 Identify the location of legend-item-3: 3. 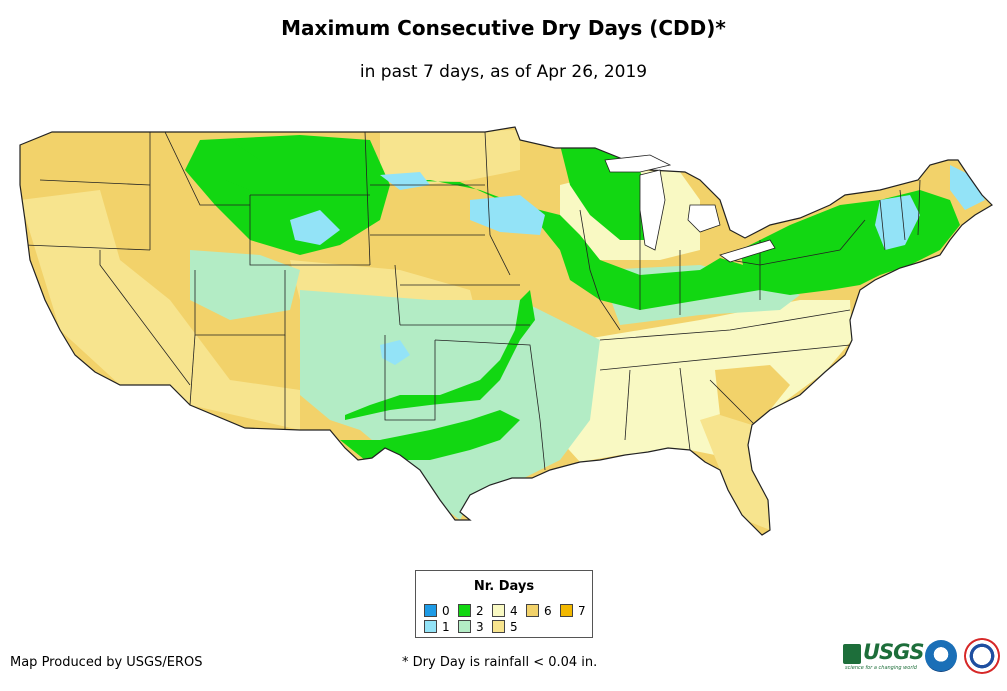
(471, 627).